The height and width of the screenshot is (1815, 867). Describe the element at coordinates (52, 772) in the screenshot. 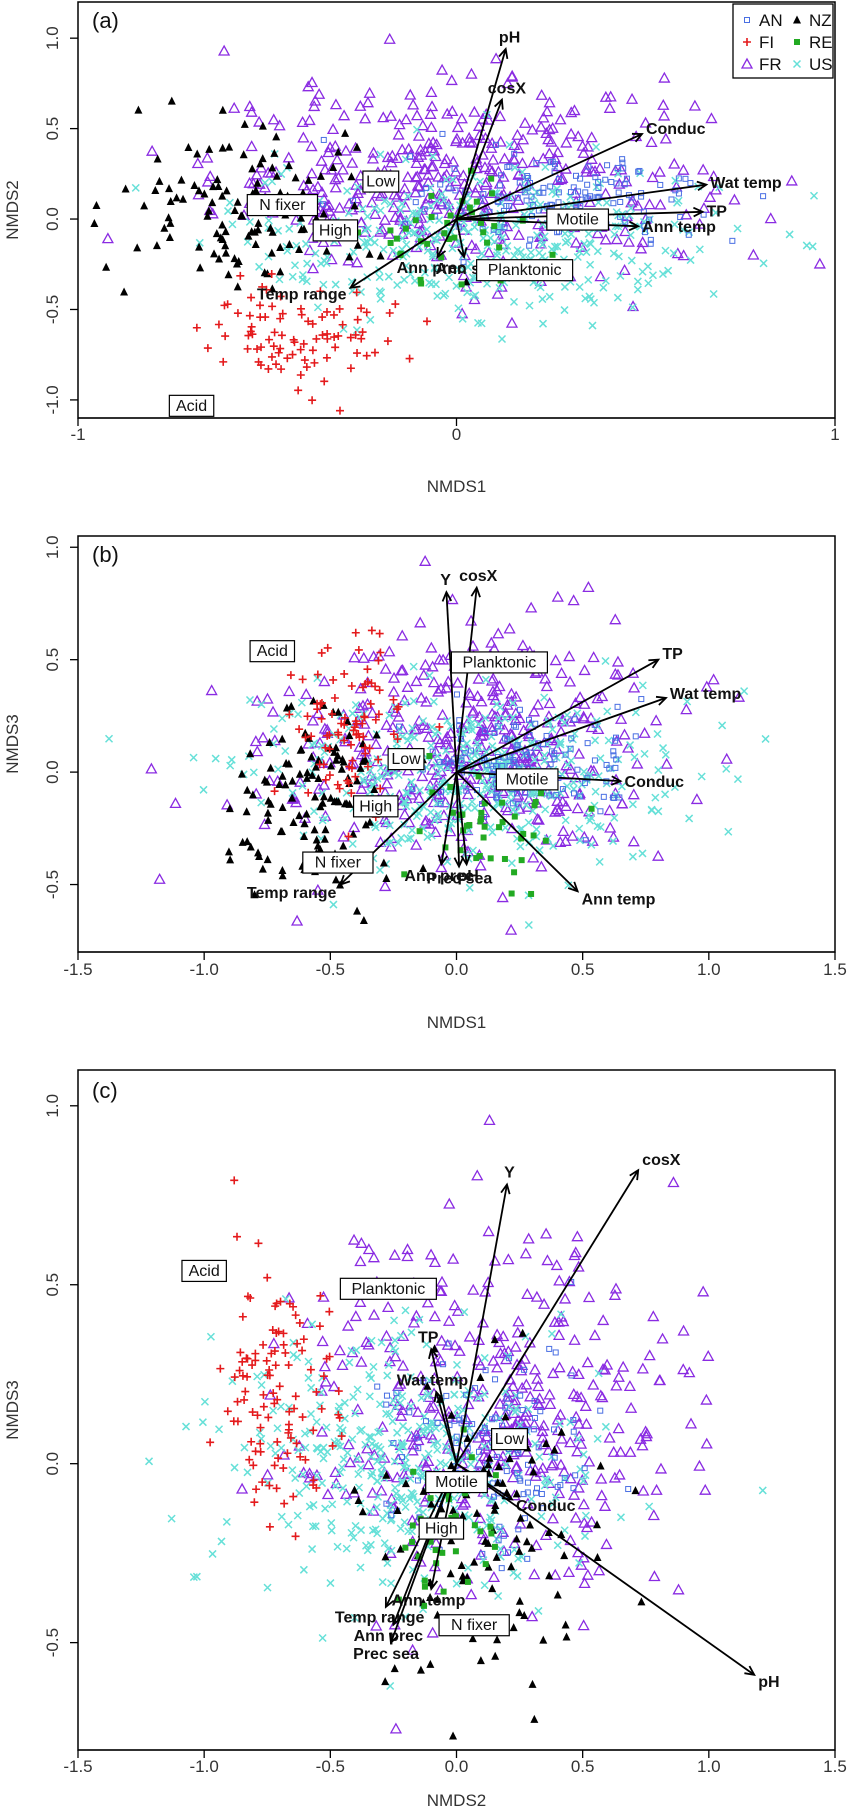

I see `y-tick-label: 0.0` at that location.